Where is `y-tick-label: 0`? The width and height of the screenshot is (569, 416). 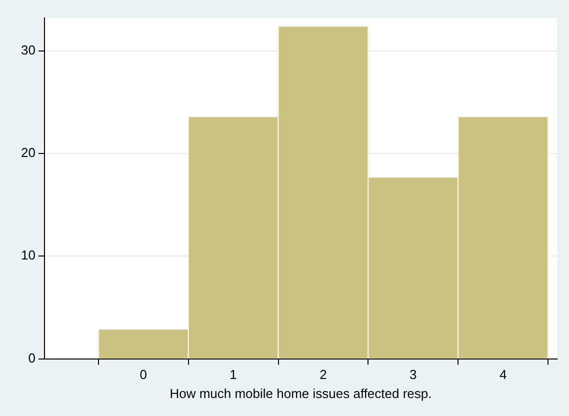 y-tick-label: 0 is located at coordinates (32, 358).